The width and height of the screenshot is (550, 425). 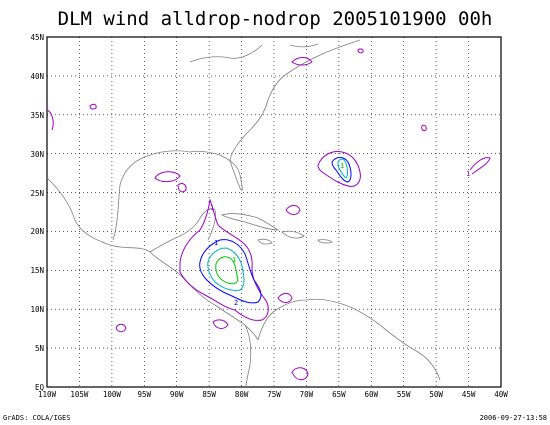 What do you see at coordinates (37, 154) in the screenshot?
I see `lat-label: 30N` at bounding box center [37, 154].